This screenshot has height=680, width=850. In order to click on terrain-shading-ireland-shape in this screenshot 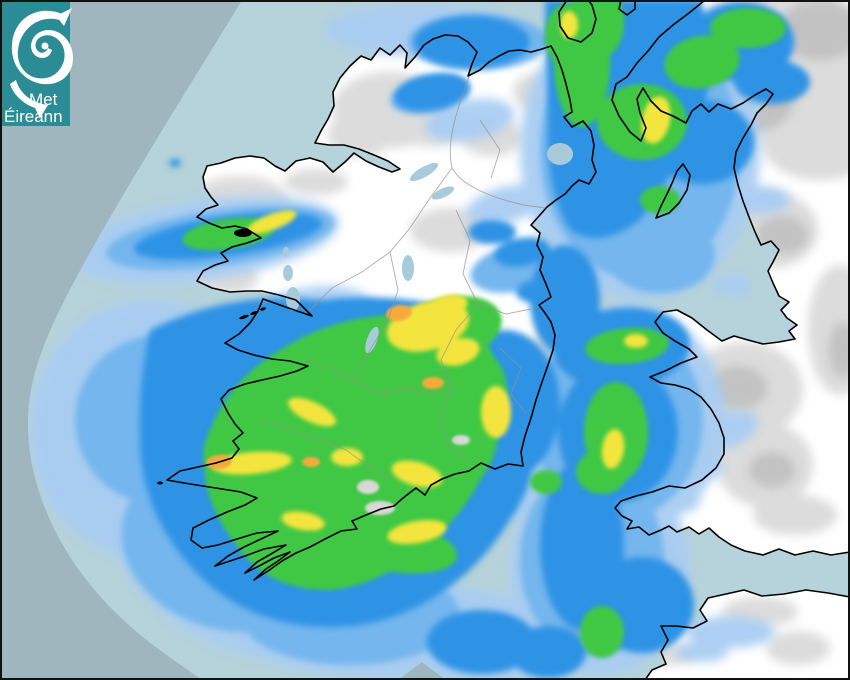, I will do `click(316, 182)`.